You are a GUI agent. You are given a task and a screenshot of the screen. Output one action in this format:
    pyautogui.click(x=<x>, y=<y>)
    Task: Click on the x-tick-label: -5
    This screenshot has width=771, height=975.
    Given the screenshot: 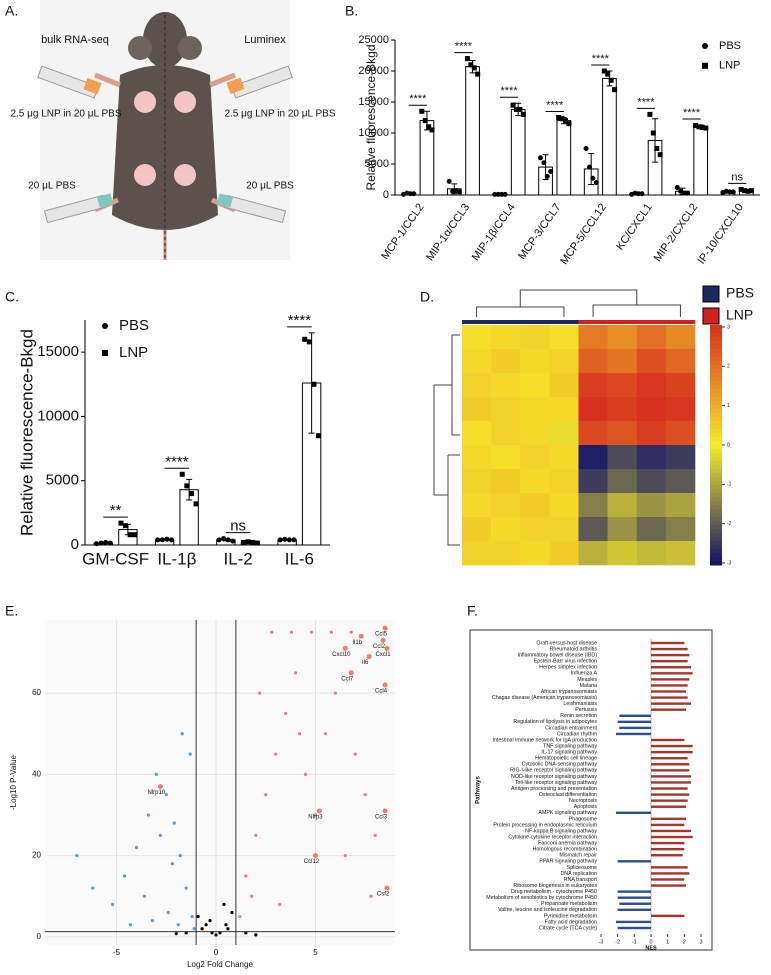 What is the action you would take?
    pyautogui.click(x=117, y=952)
    